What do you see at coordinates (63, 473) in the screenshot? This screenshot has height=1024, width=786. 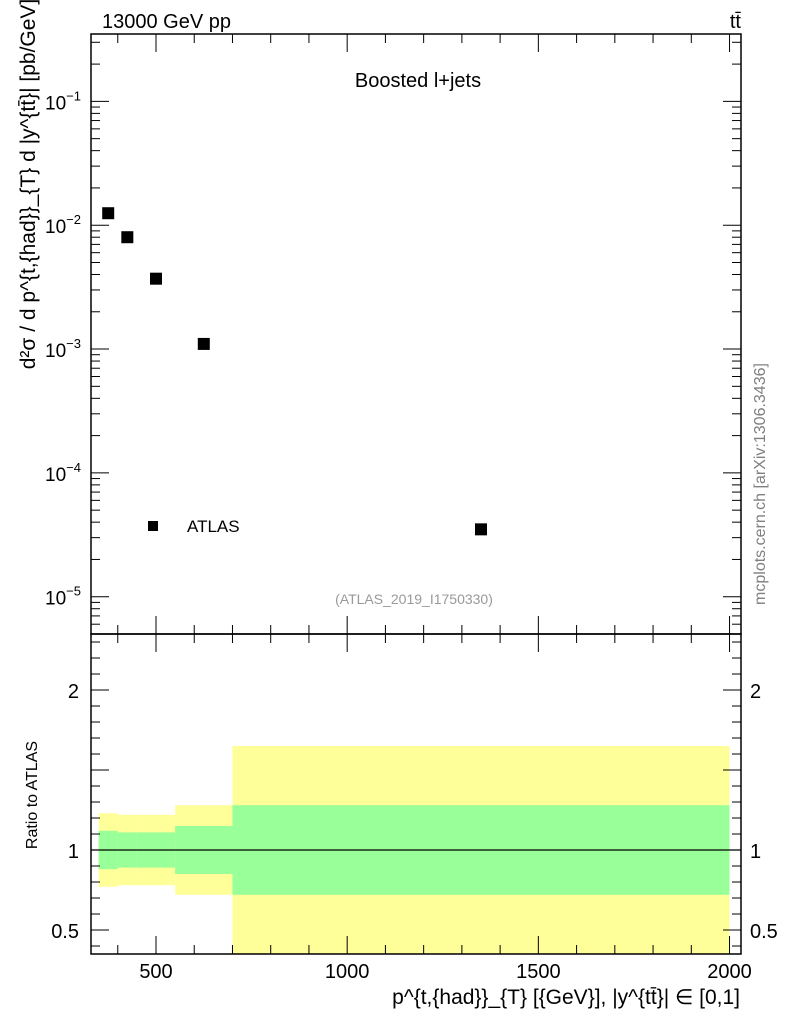 I see `y-tick-label: 10⁻⁴` at bounding box center [63, 473].